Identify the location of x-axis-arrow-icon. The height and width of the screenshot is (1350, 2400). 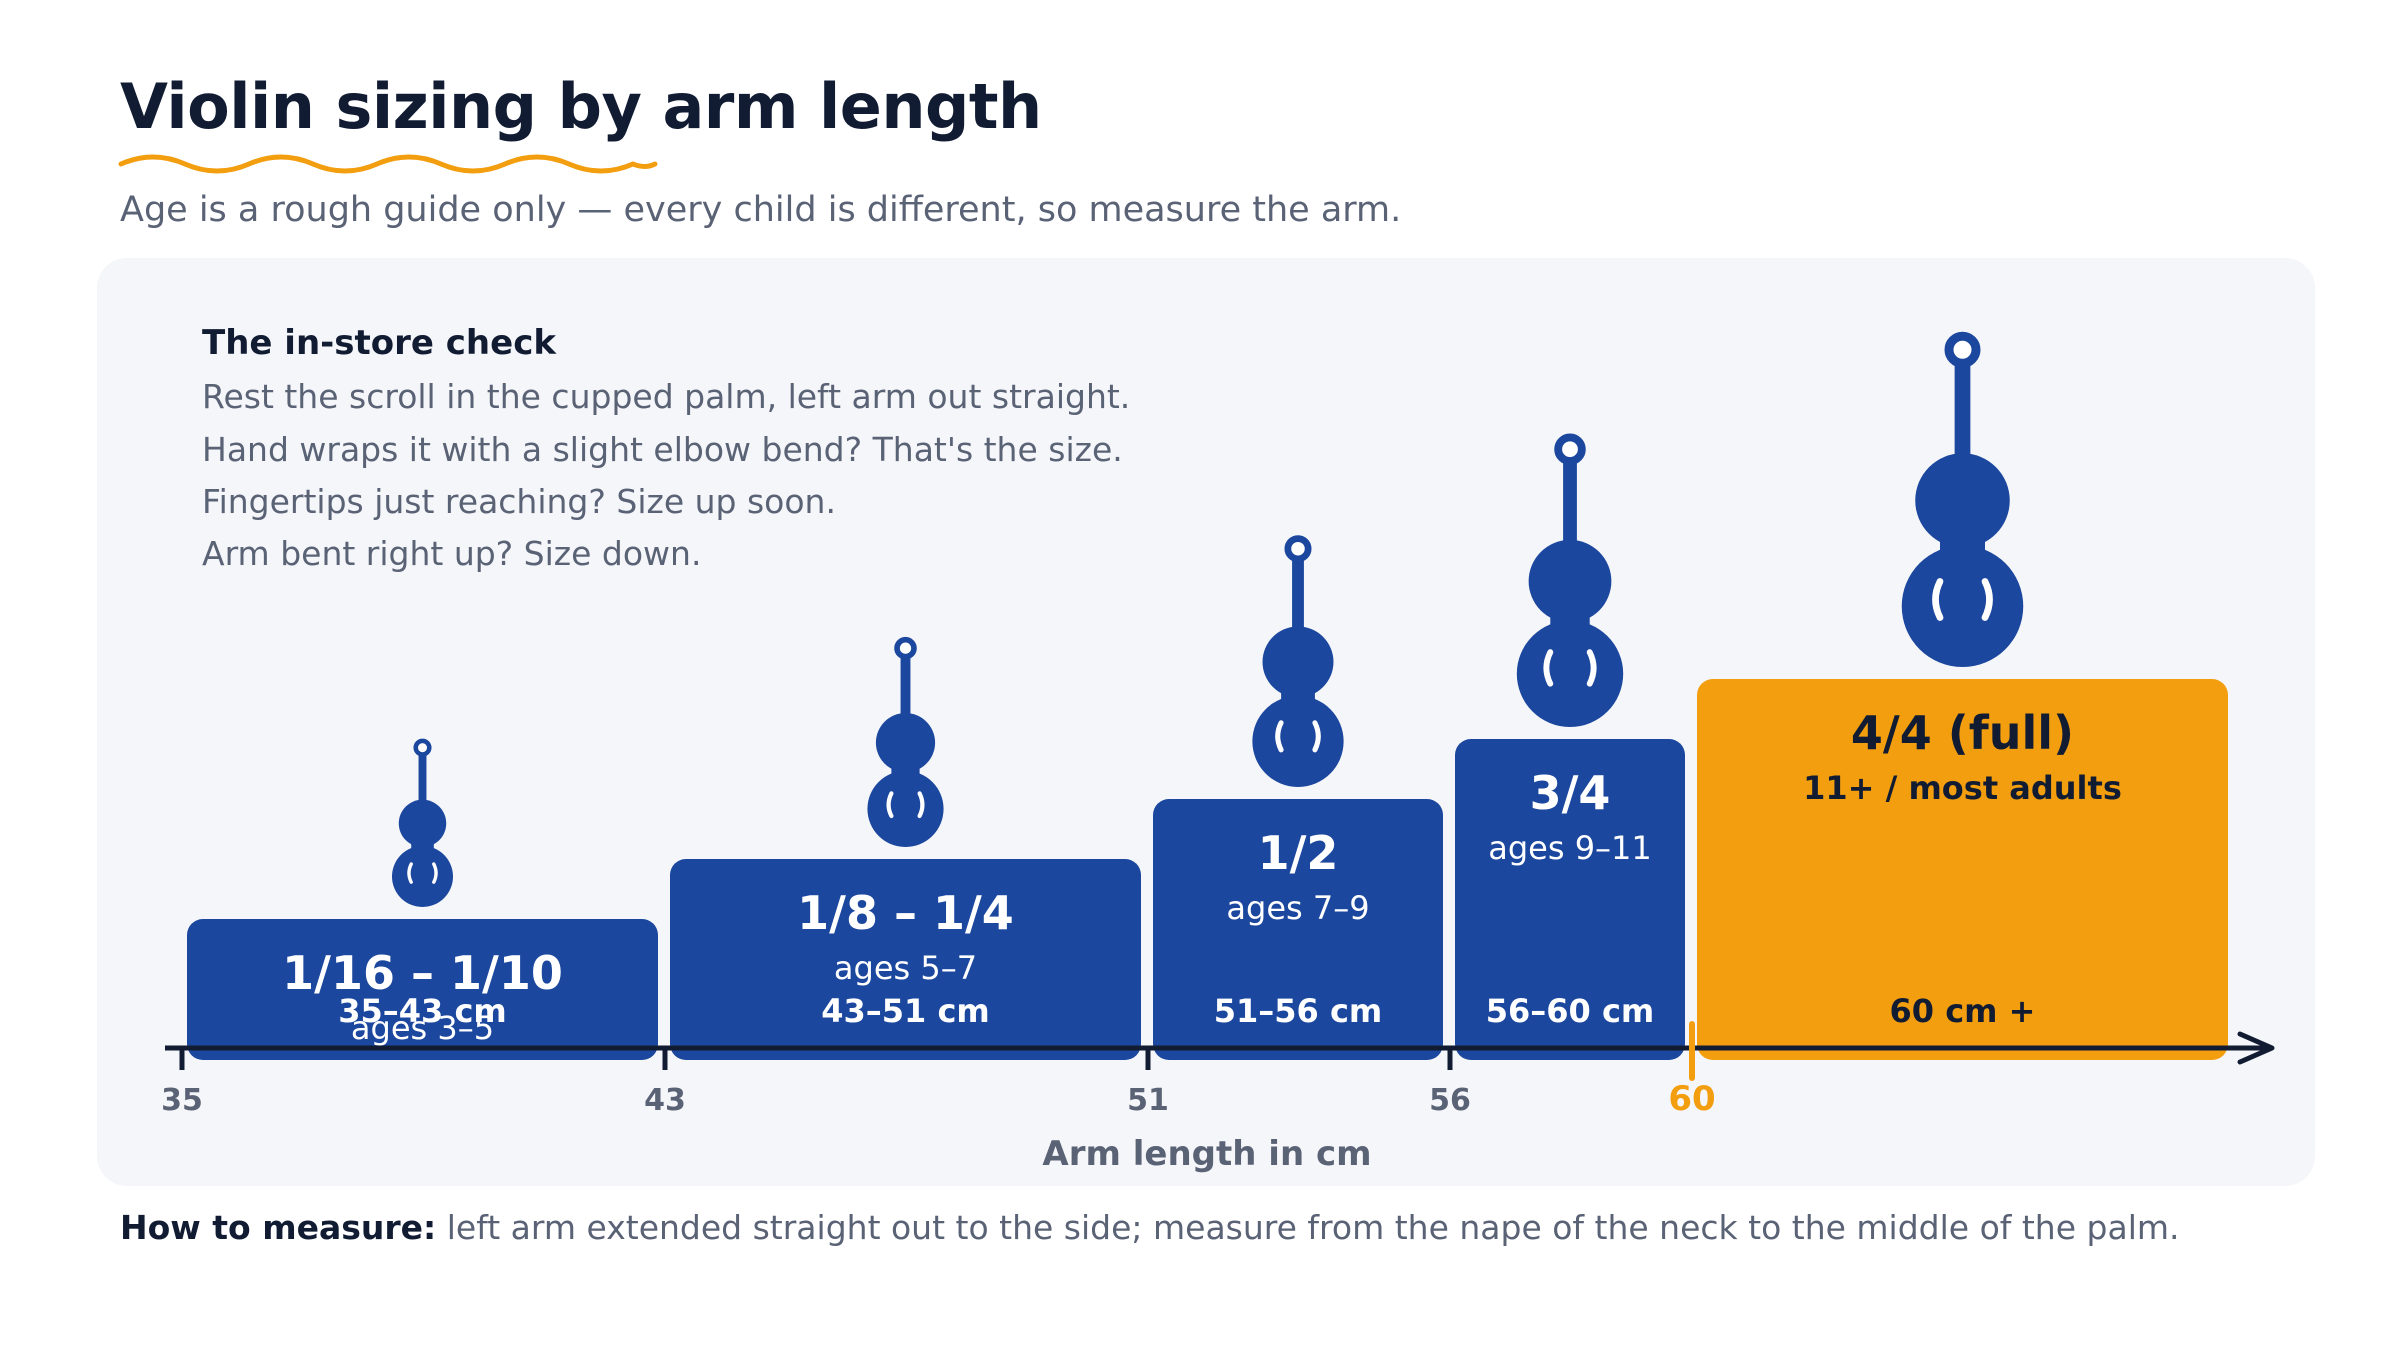
(2256, 1048).